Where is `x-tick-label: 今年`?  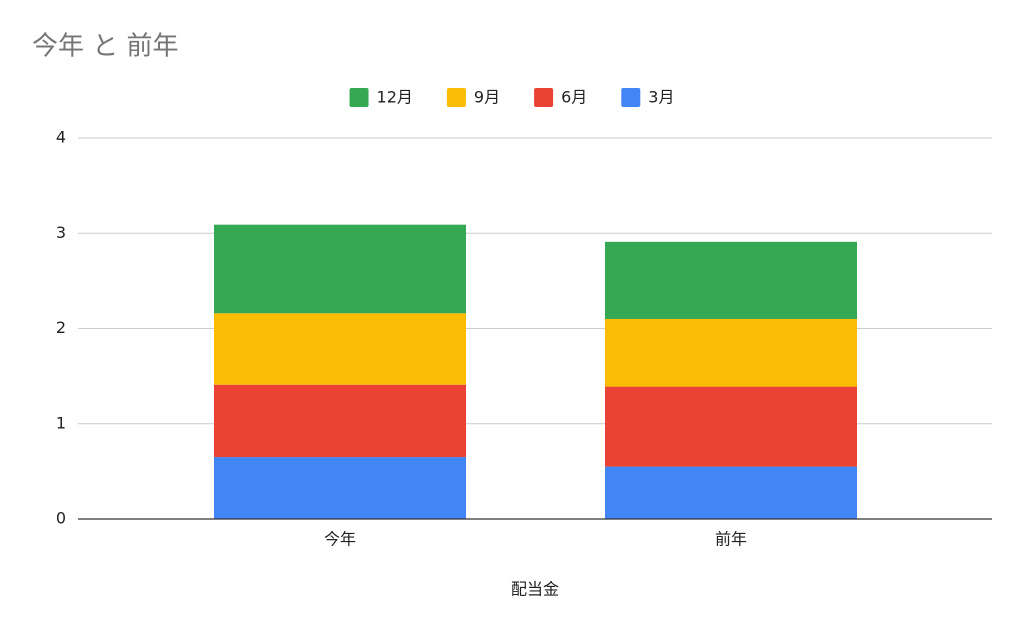
x-tick-label: 今年 is located at coordinates (340, 539).